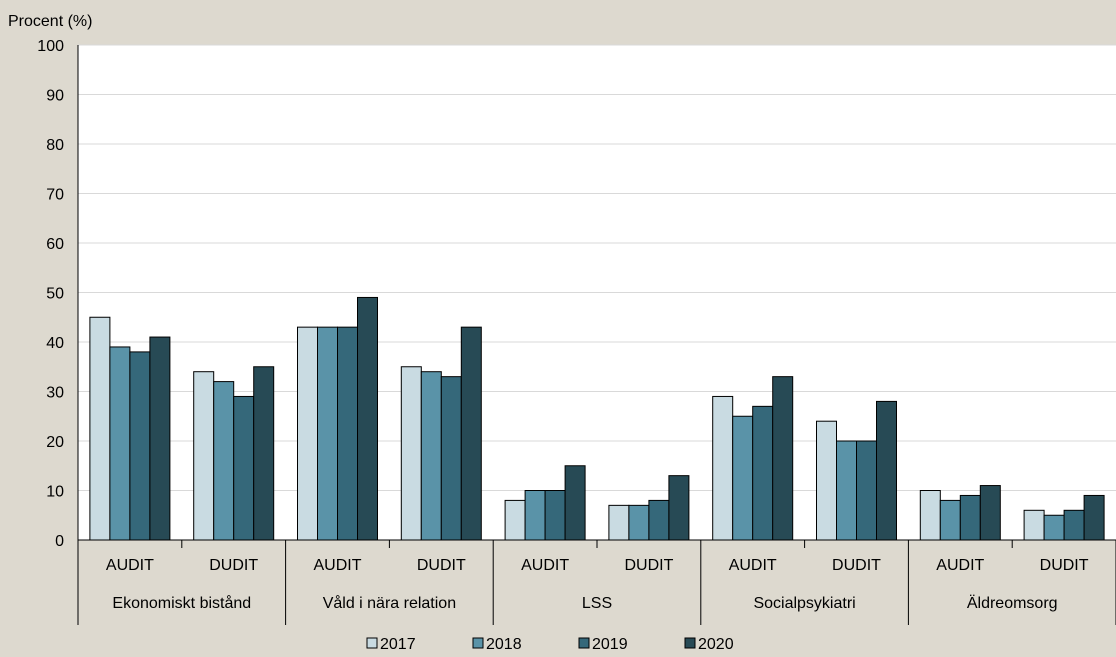  I want to click on legend: 2017 2018 2019 2020, so click(550, 644).